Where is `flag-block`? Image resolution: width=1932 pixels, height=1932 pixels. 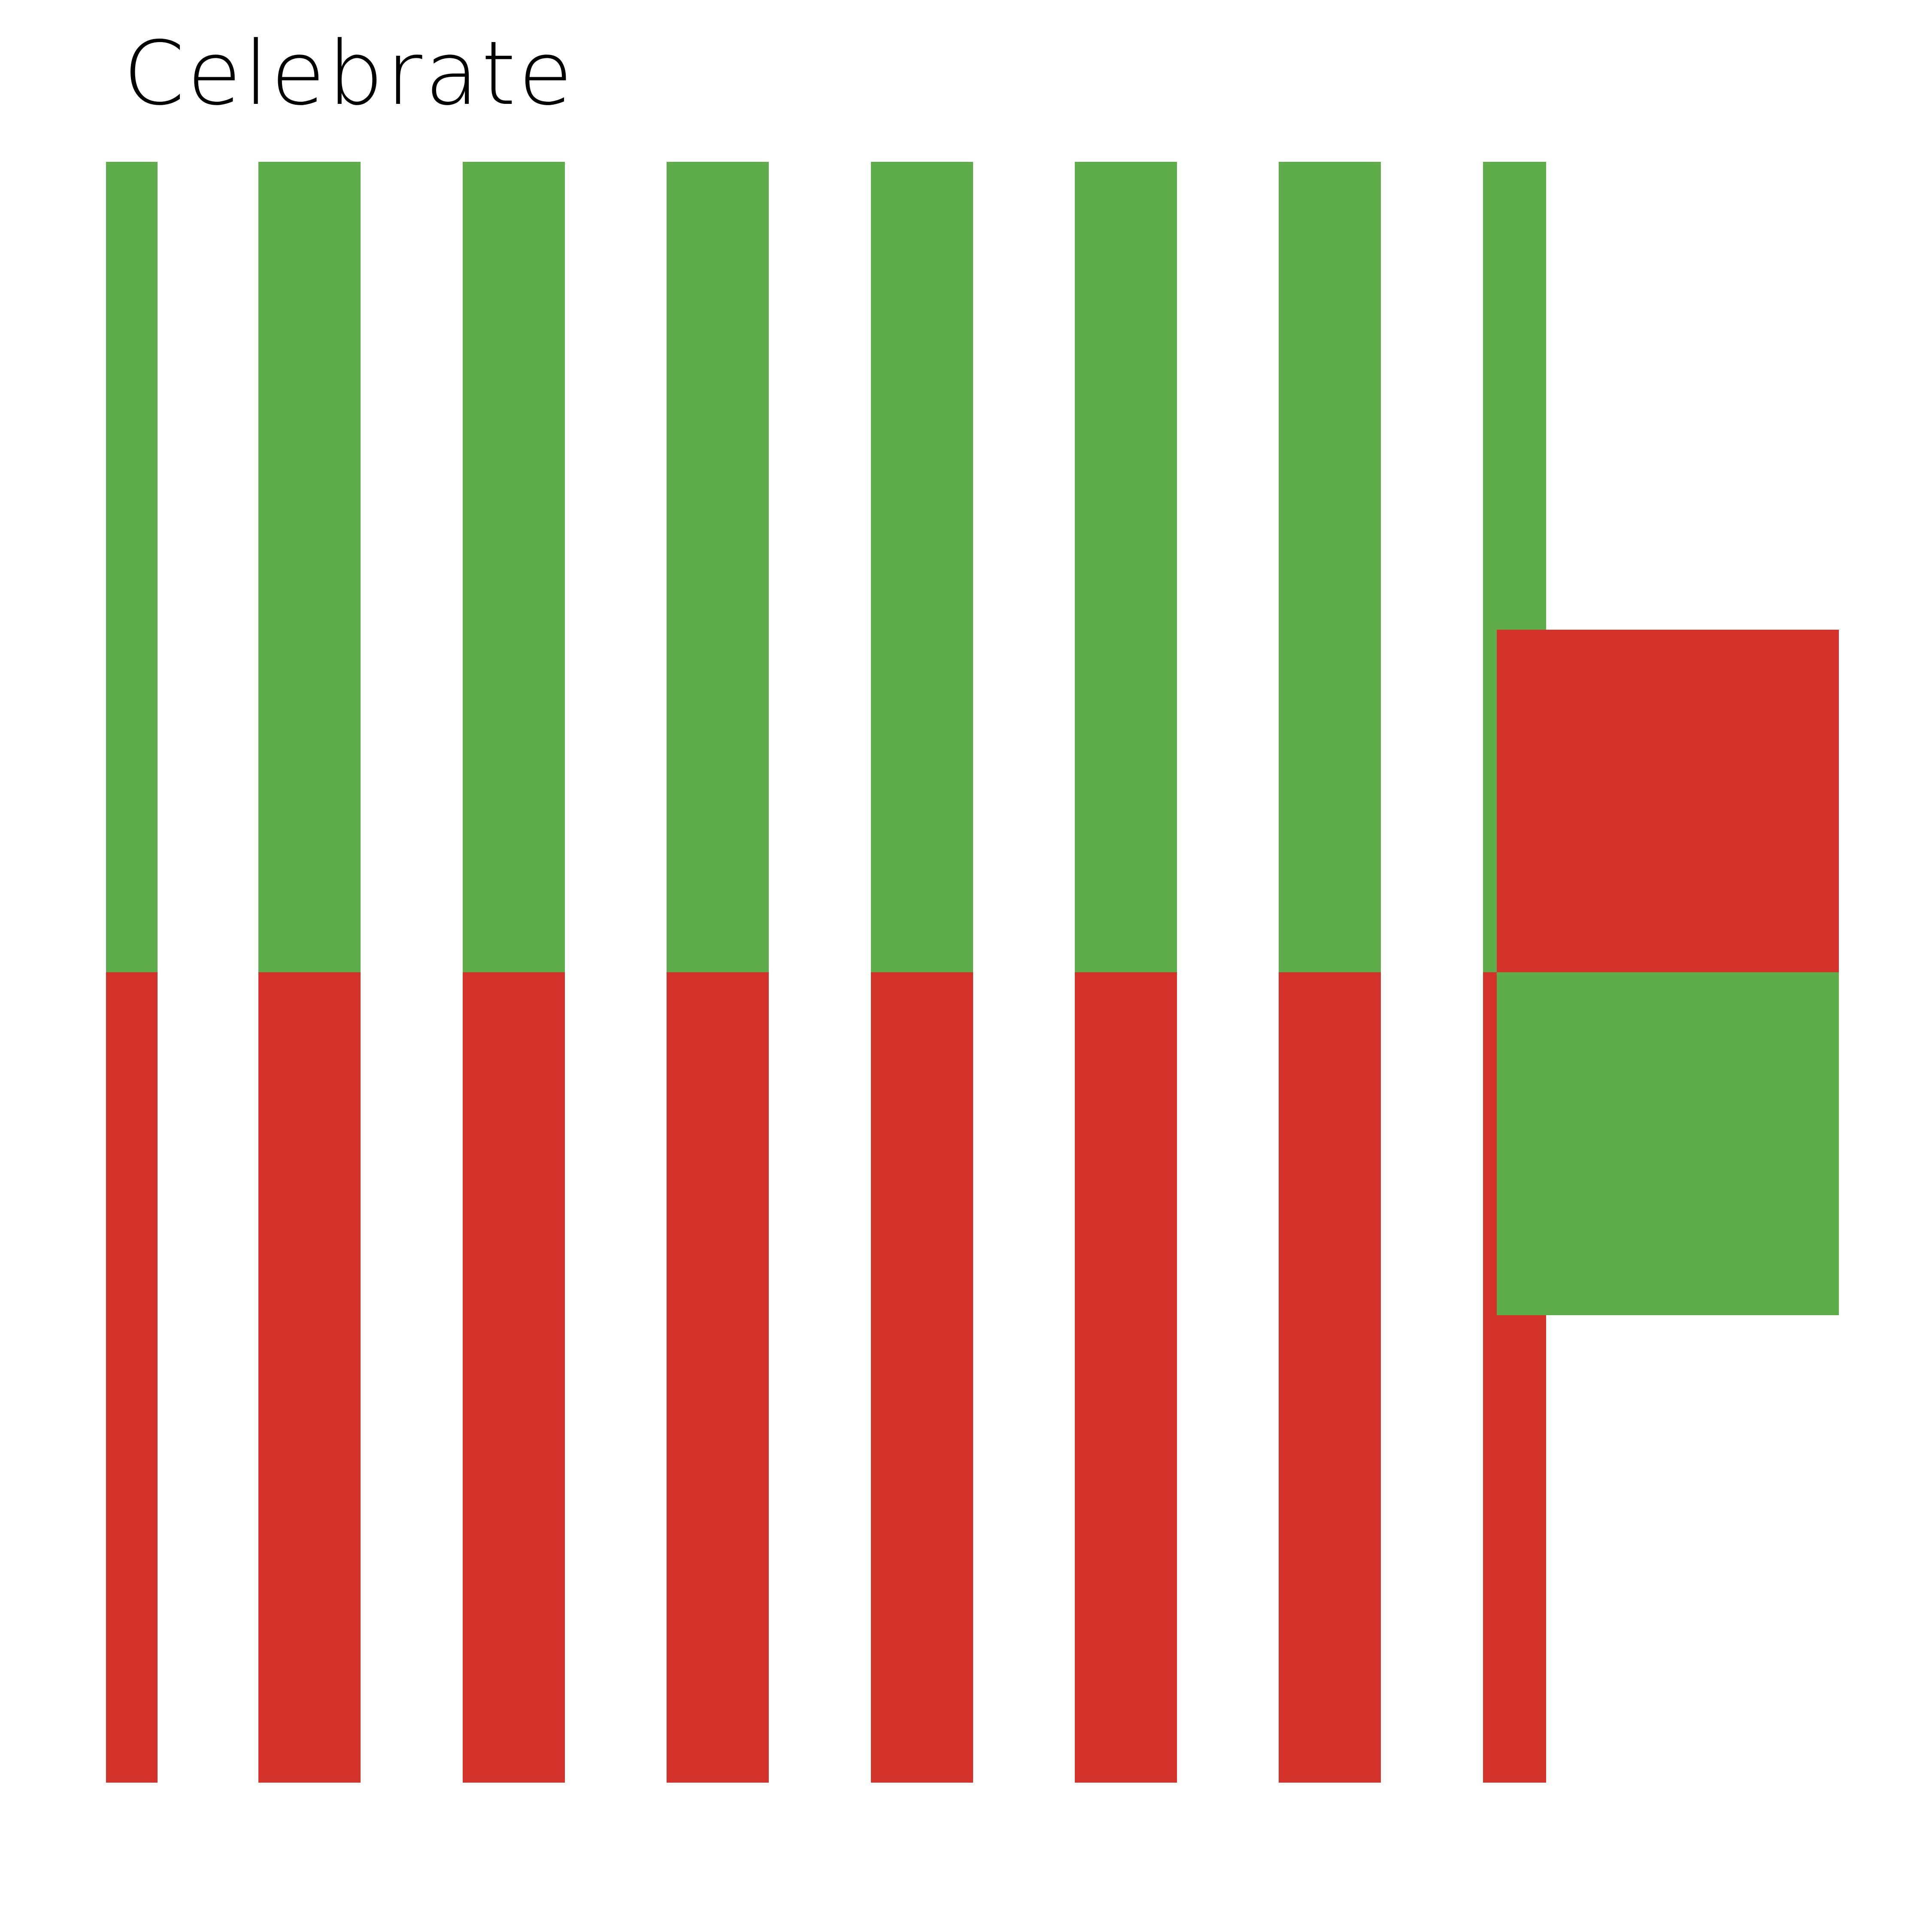
flag-block is located at coordinates (1668, 972).